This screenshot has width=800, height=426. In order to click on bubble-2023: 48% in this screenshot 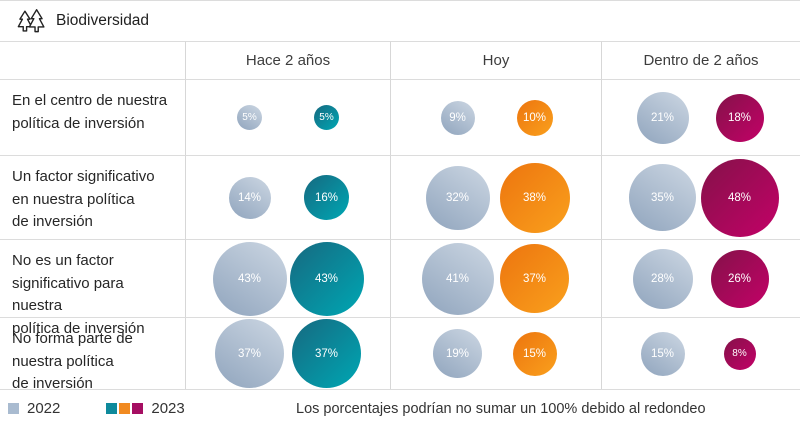, I will do `click(739, 197)`.